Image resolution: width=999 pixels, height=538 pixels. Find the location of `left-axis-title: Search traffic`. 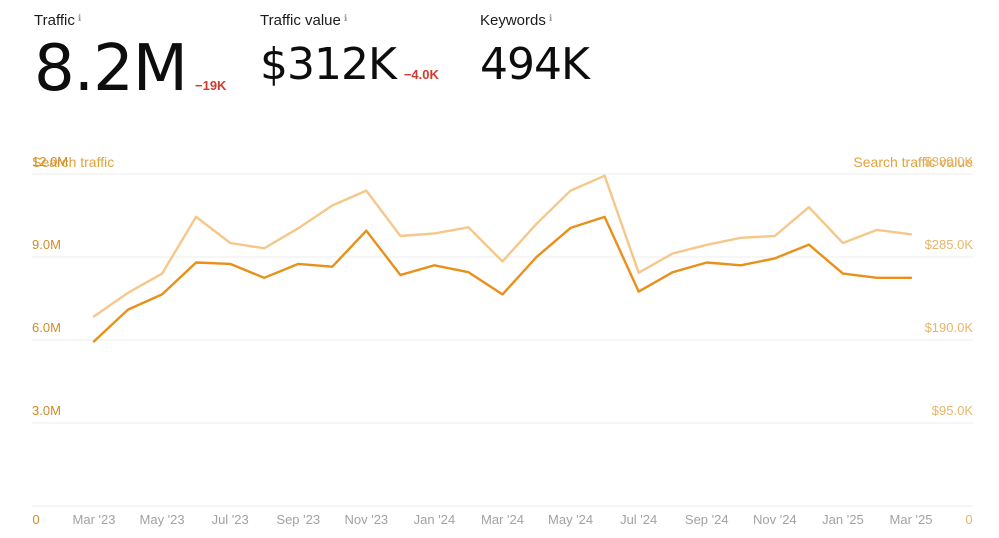

left-axis-title: Search traffic is located at coordinates (73, 162).